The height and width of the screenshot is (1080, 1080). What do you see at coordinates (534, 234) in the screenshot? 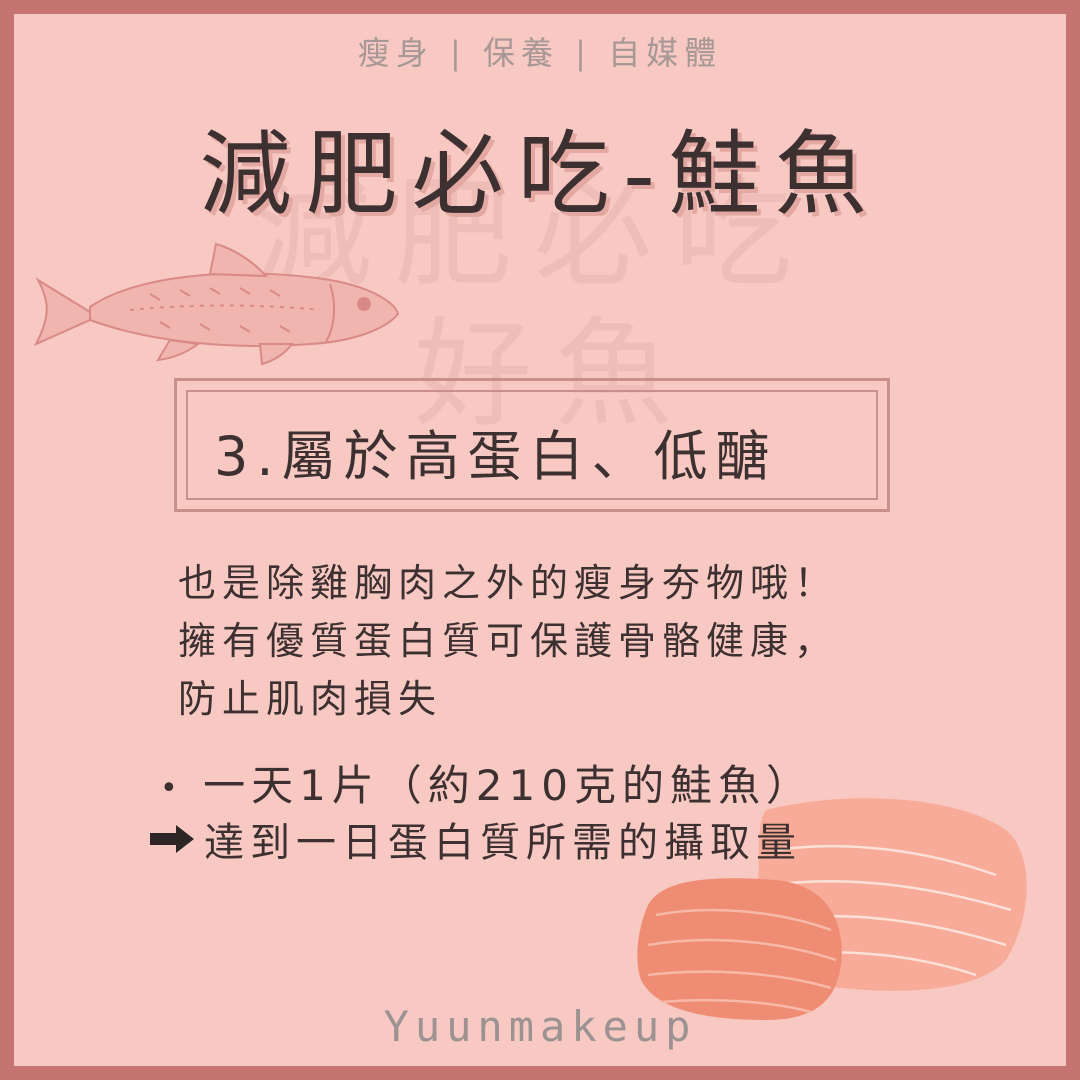
I see `watermark-line: 減肥必吃` at bounding box center [534, 234].